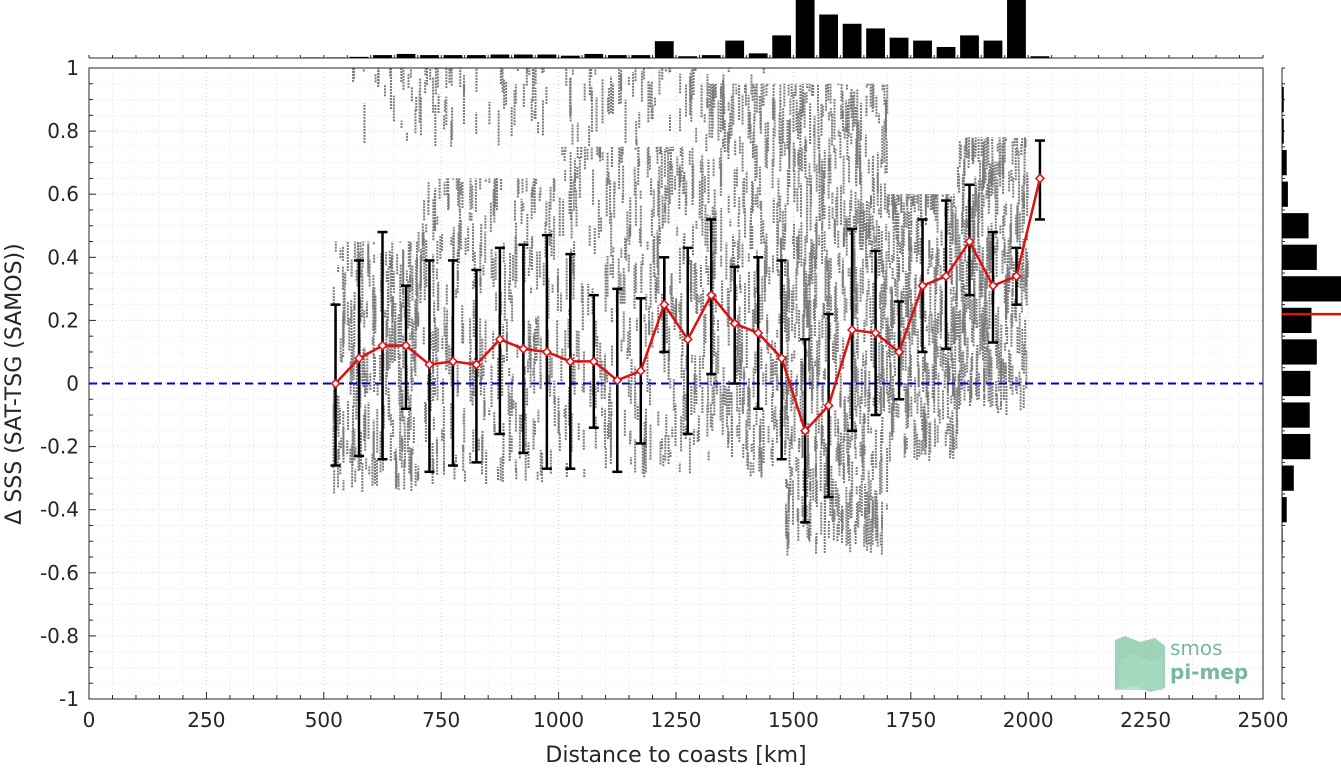  What do you see at coordinates (1145, 720) in the screenshot?
I see `x-tick-label: 2250` at bounding box center [1145, 720].